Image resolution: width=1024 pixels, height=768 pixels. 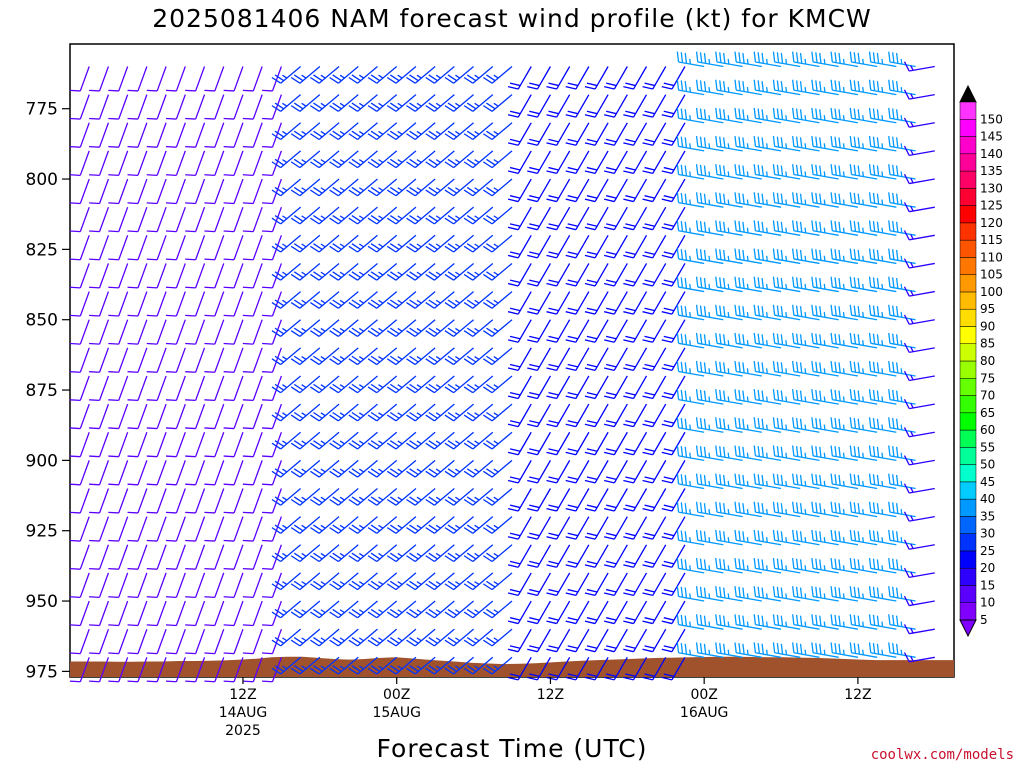 What do you see at coordinates (550, 695) in the screenshot?
I see `x-tick-label: 12Z` at bounding box center [550, 695].